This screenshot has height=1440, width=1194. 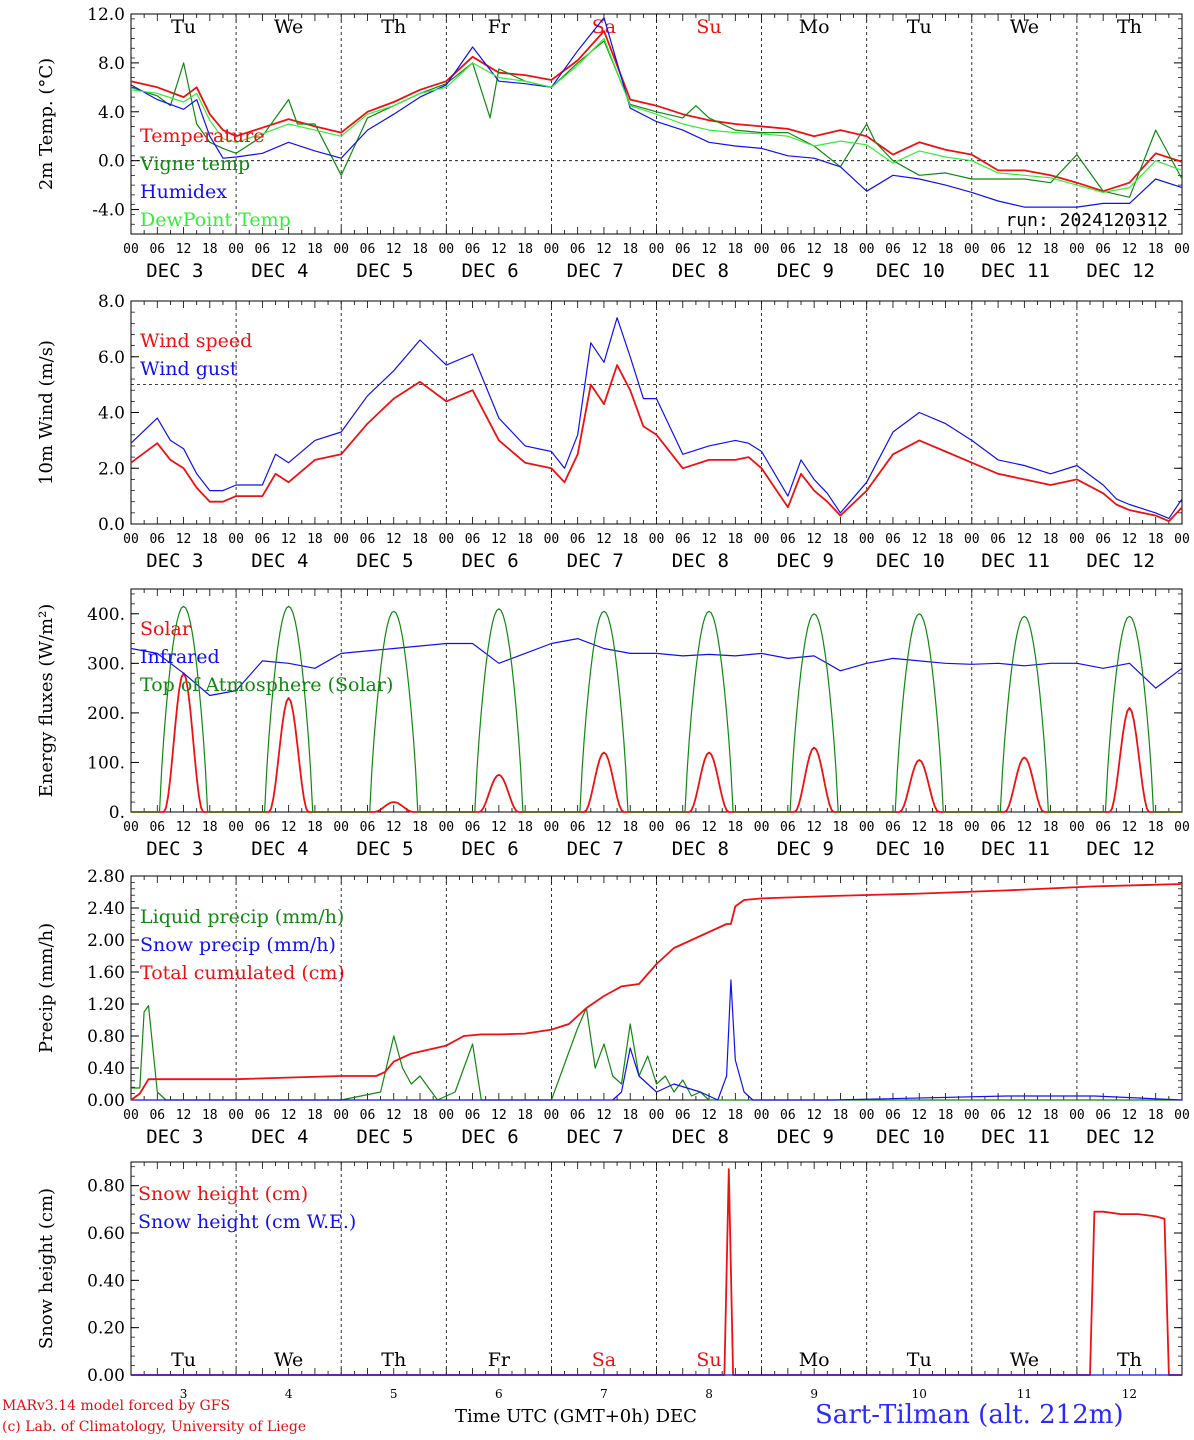 What do you see at coordinates (189, 369) in the screenshot?
I see `legend-entry: Wind gust` at bounding box center [189, 369].